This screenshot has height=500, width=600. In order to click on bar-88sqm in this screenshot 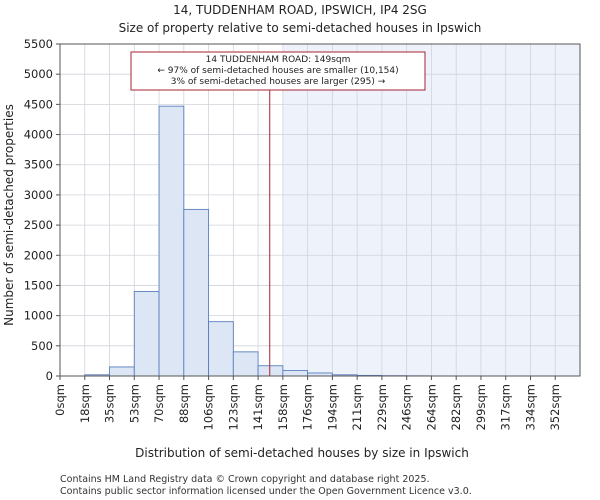, I will do `click(196, 292)`.